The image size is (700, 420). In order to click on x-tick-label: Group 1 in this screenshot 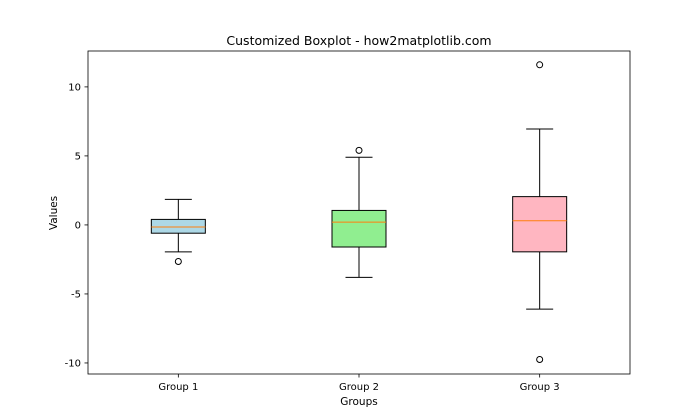, I will do `click(178, 387)`.